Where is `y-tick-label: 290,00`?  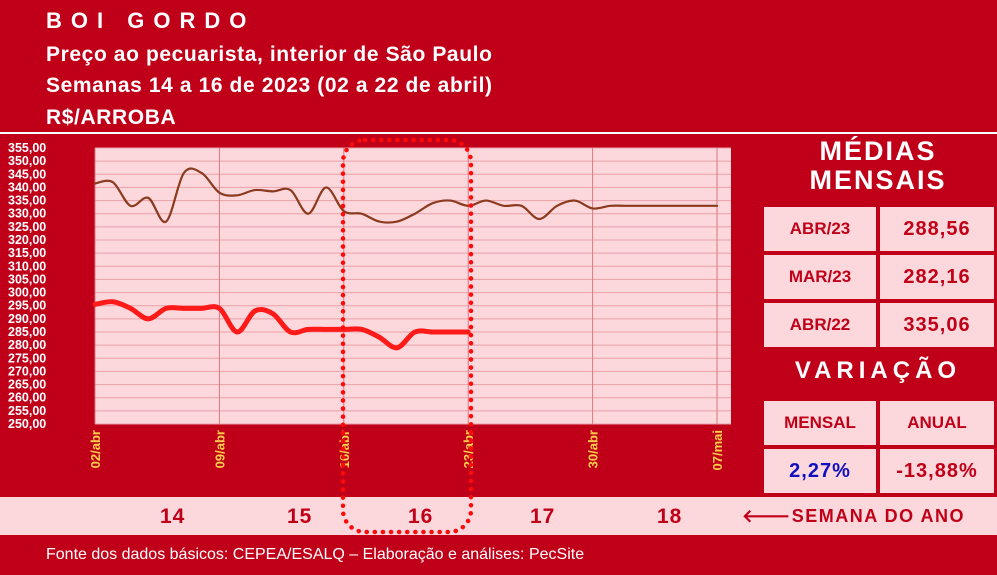
y-tick-label: 290,00 is located at coordinates (27, 319).